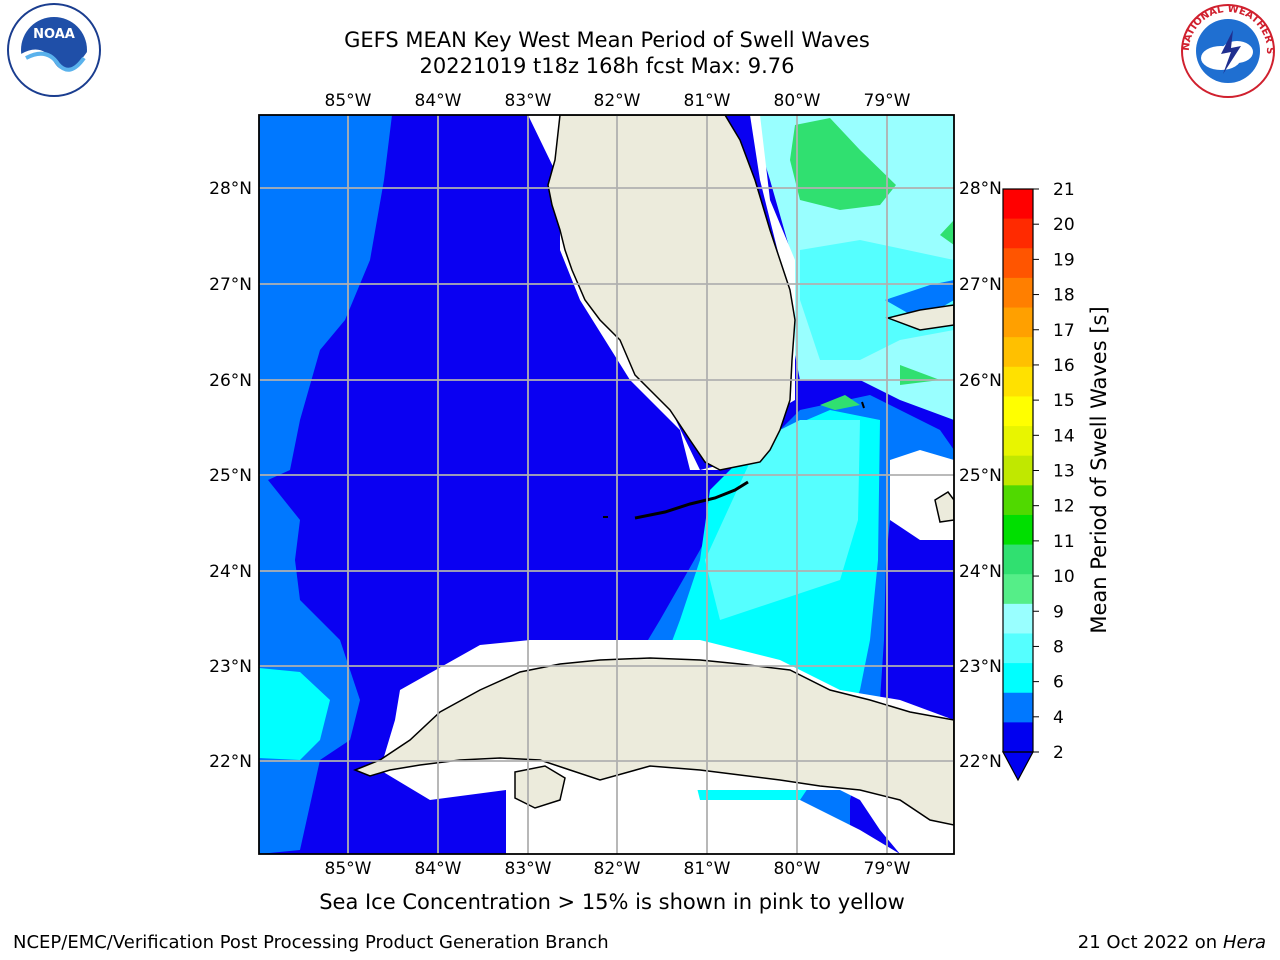  I want to click on sea-band-9-10-ne, so click(947, 232).